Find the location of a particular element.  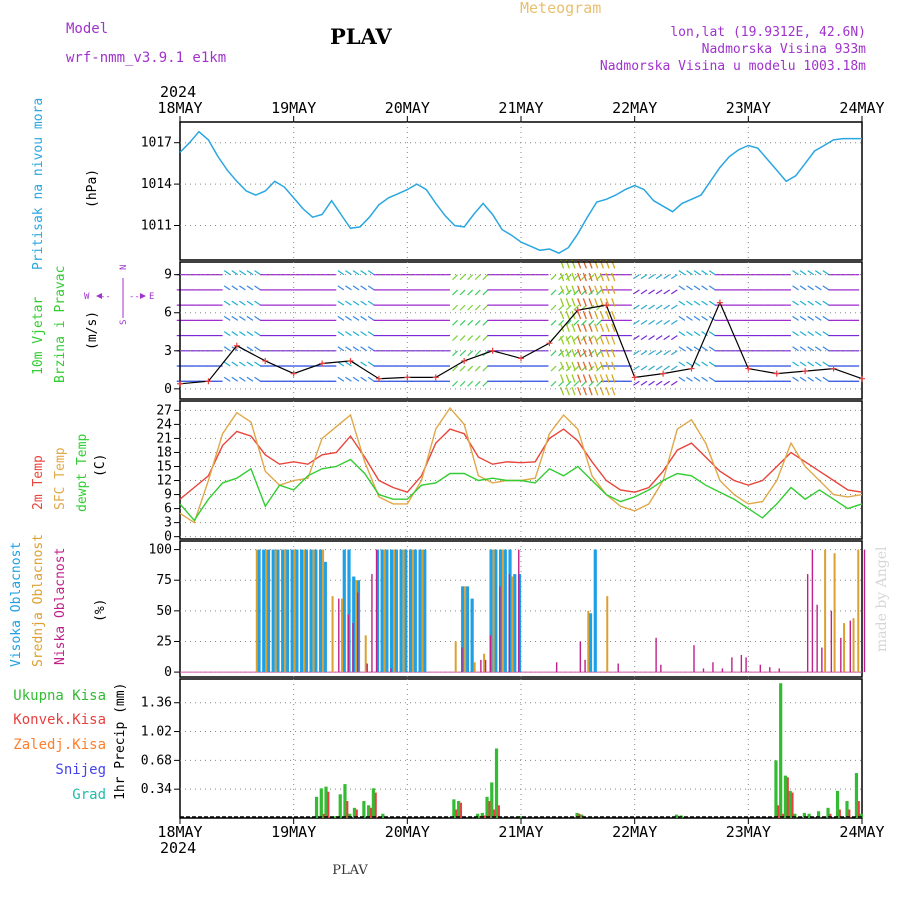

temp-ytick-label: 9 is located at coordinates (168, 495).